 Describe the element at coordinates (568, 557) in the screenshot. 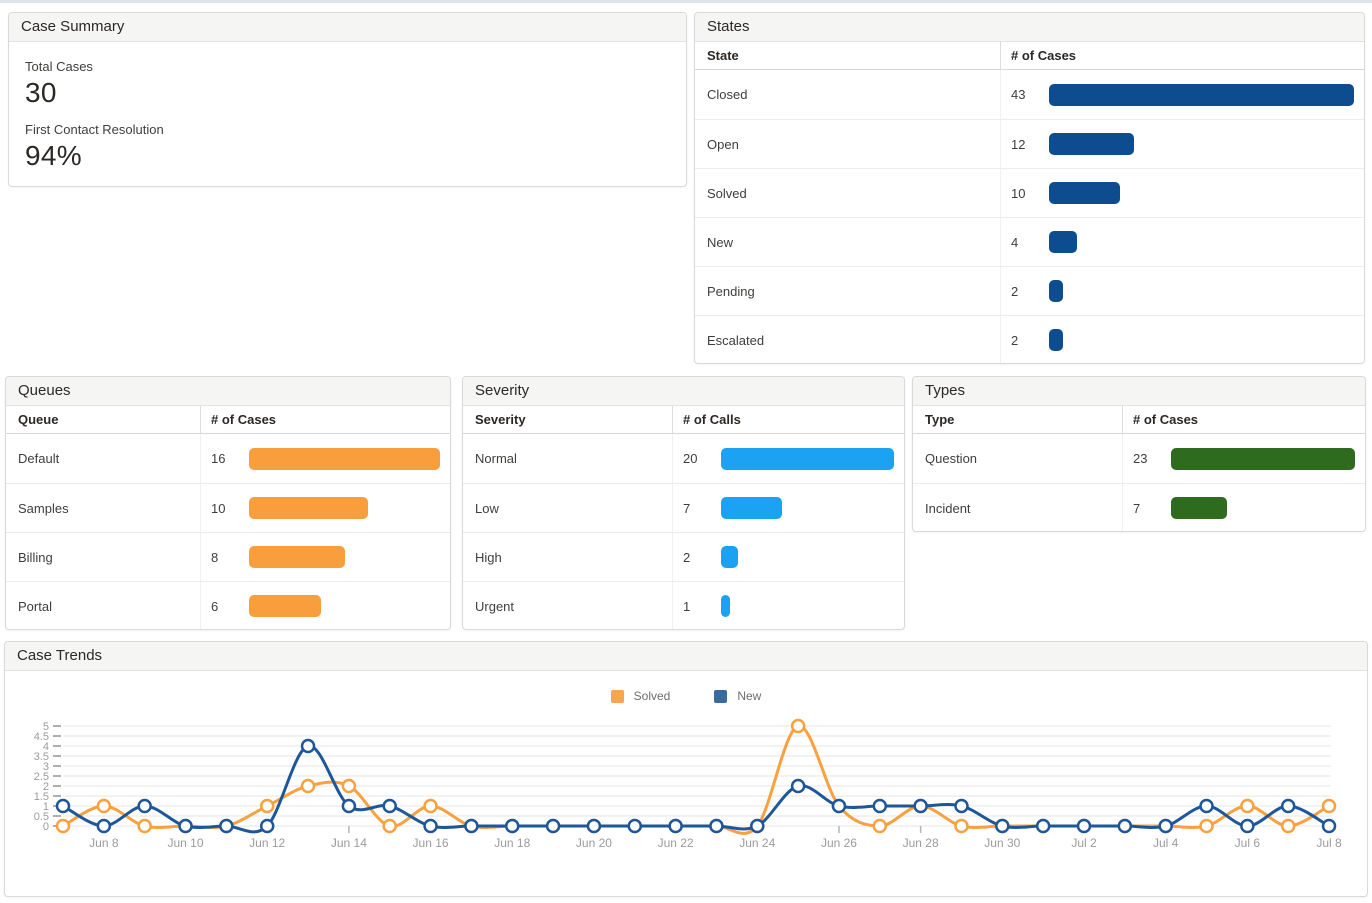

I see `row-label: High` at that location.